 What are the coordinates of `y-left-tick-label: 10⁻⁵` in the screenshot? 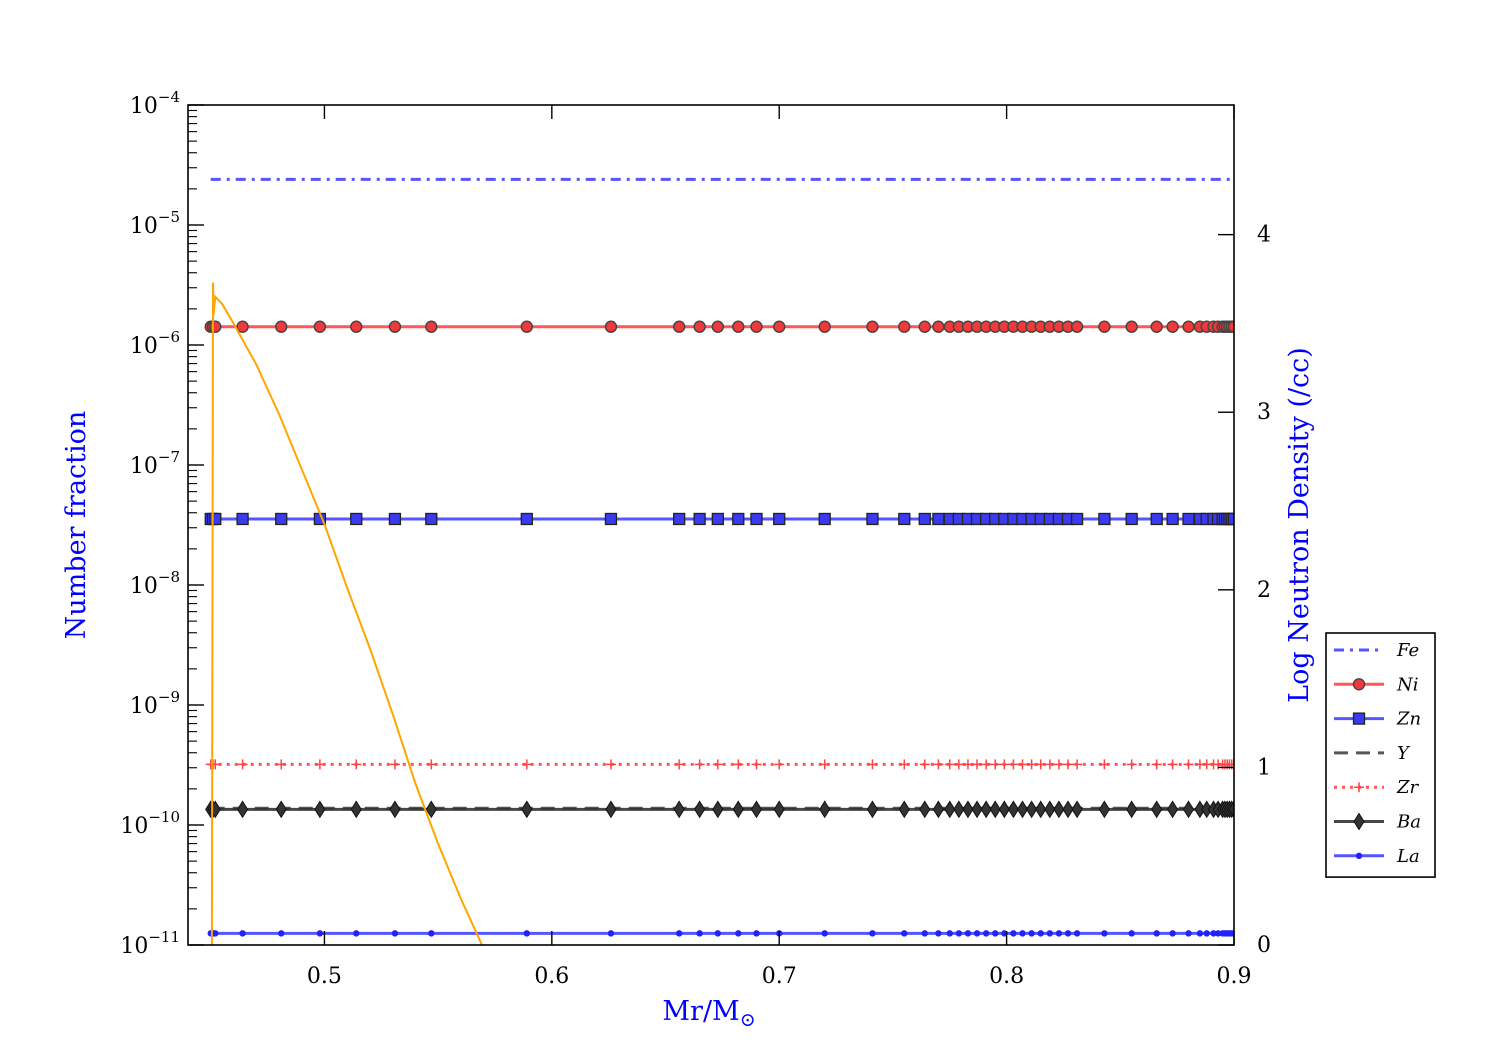 It's located at (155, 223).